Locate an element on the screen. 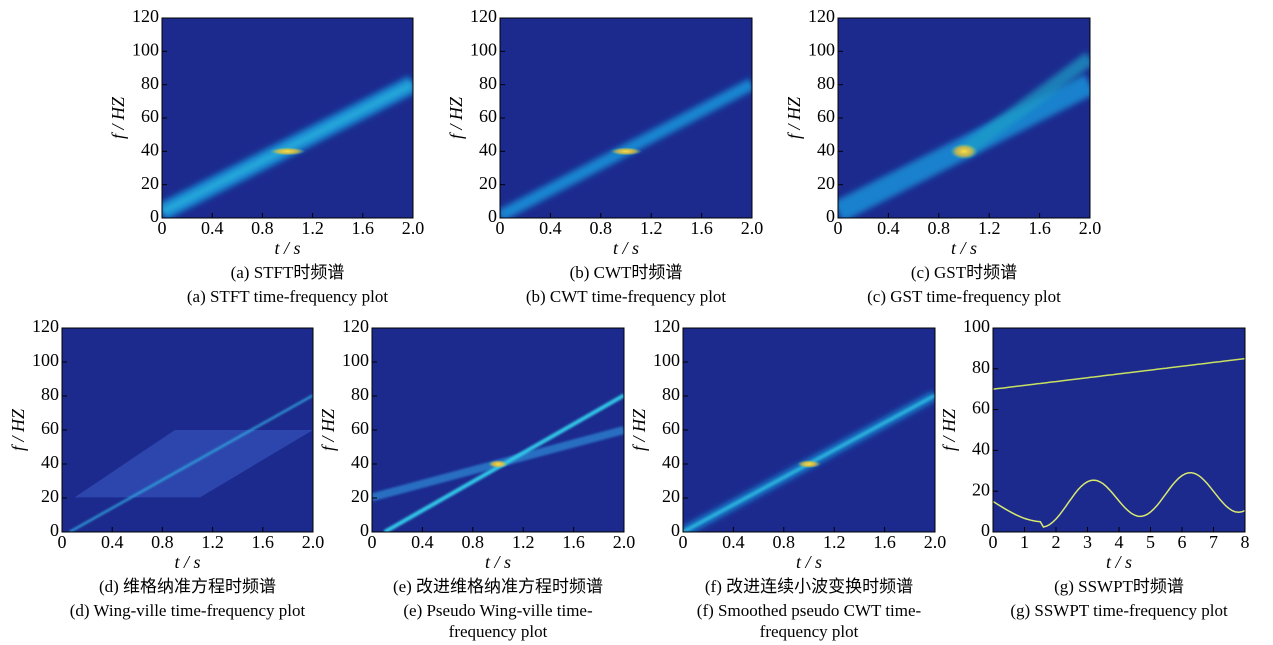  caption-zh: (d) 维格纳准方程时频谱 is located at coordinates (187, 586).